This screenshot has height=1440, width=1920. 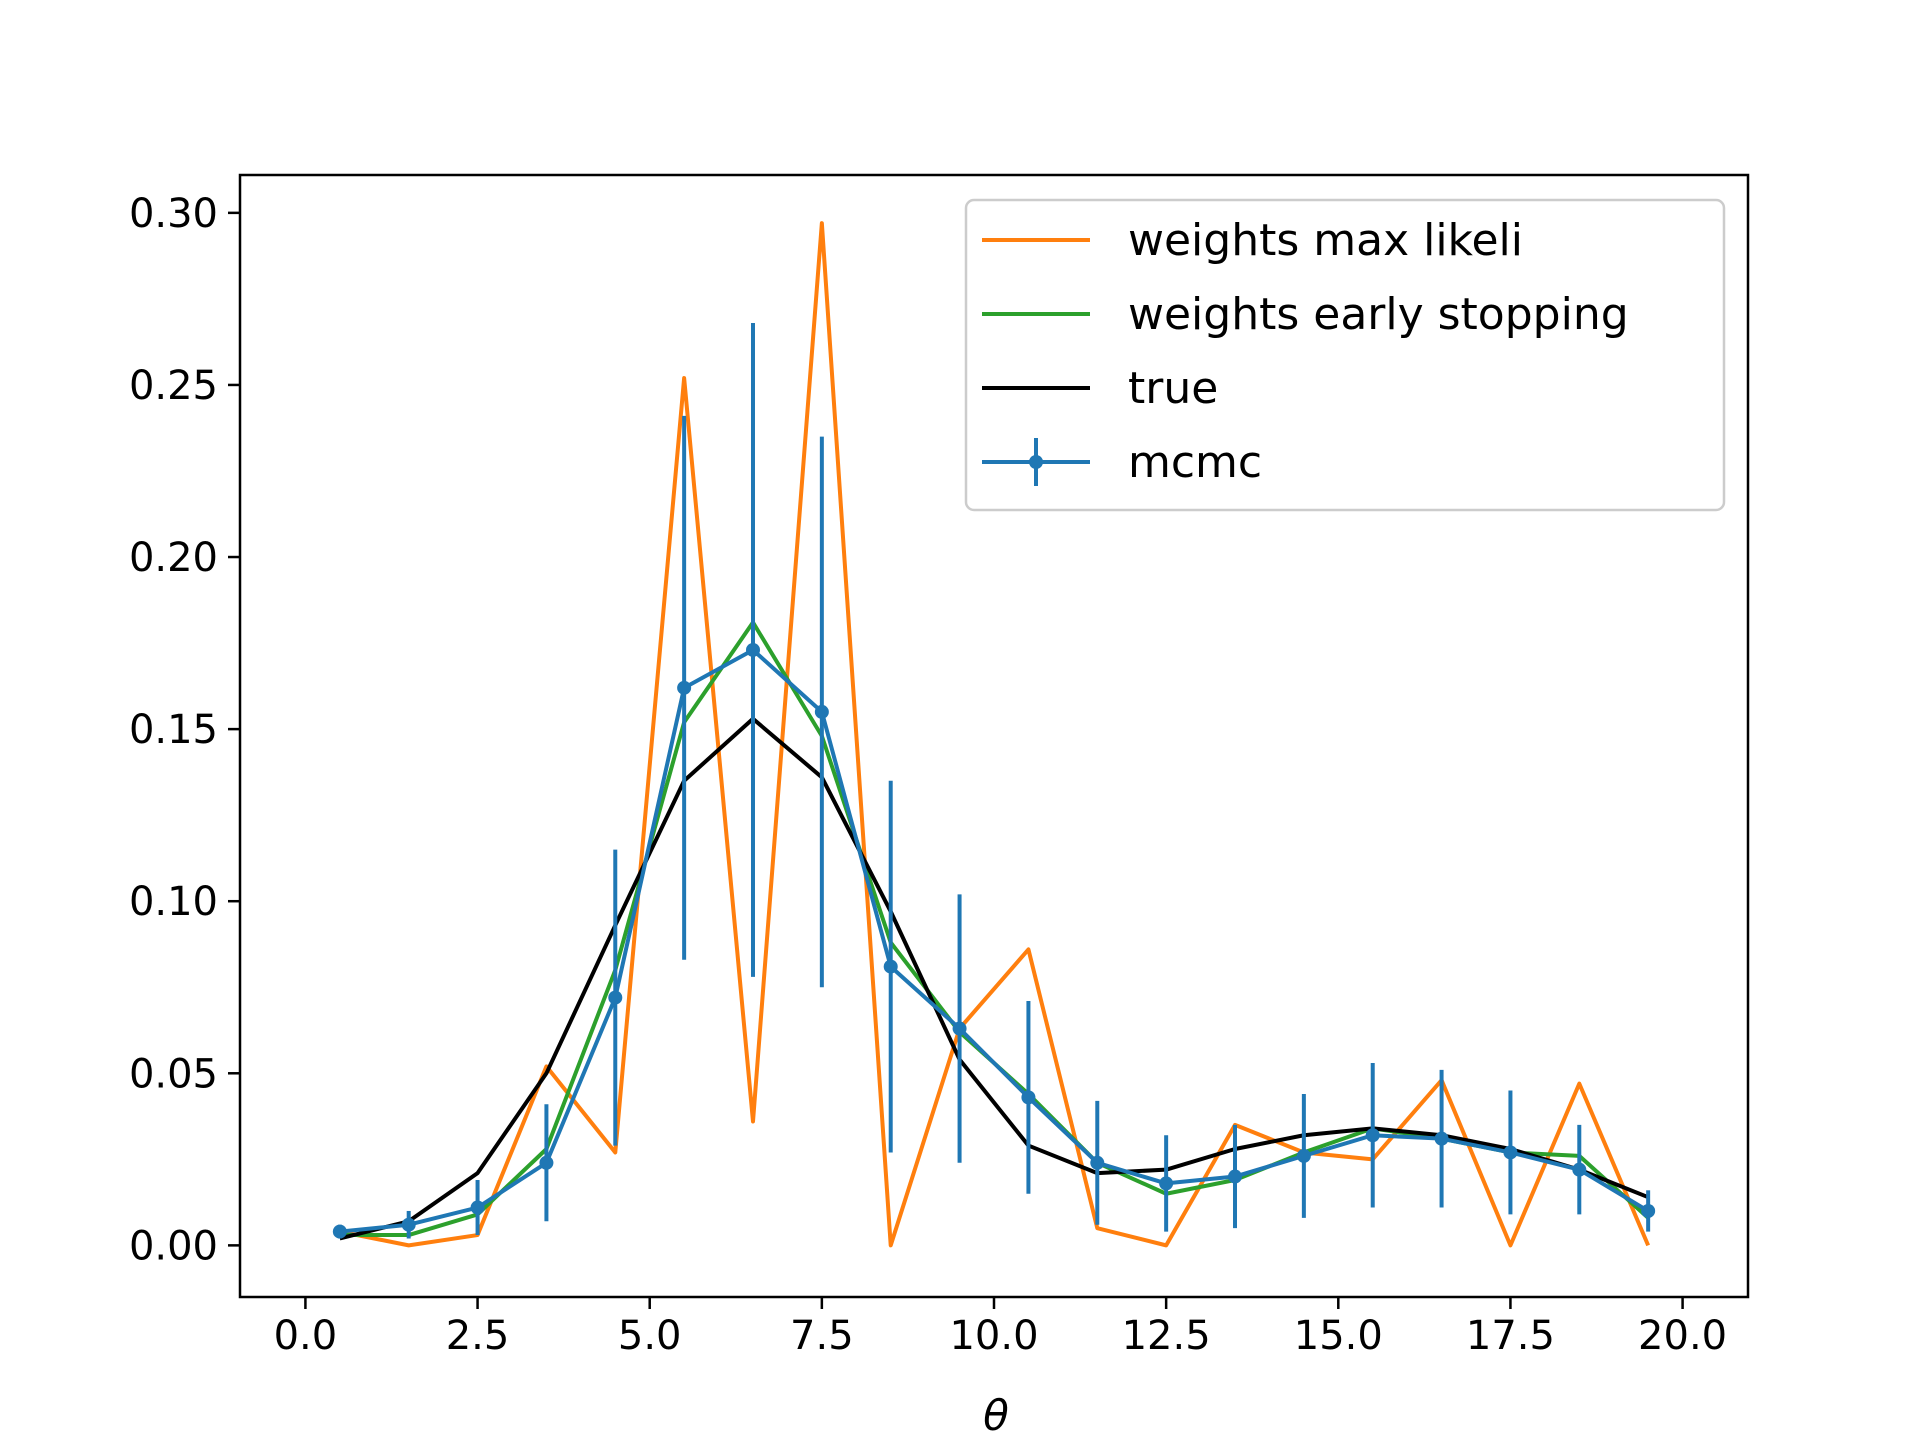 I want to click on y-tick-label: 0.20, so click(x=173, y=558).